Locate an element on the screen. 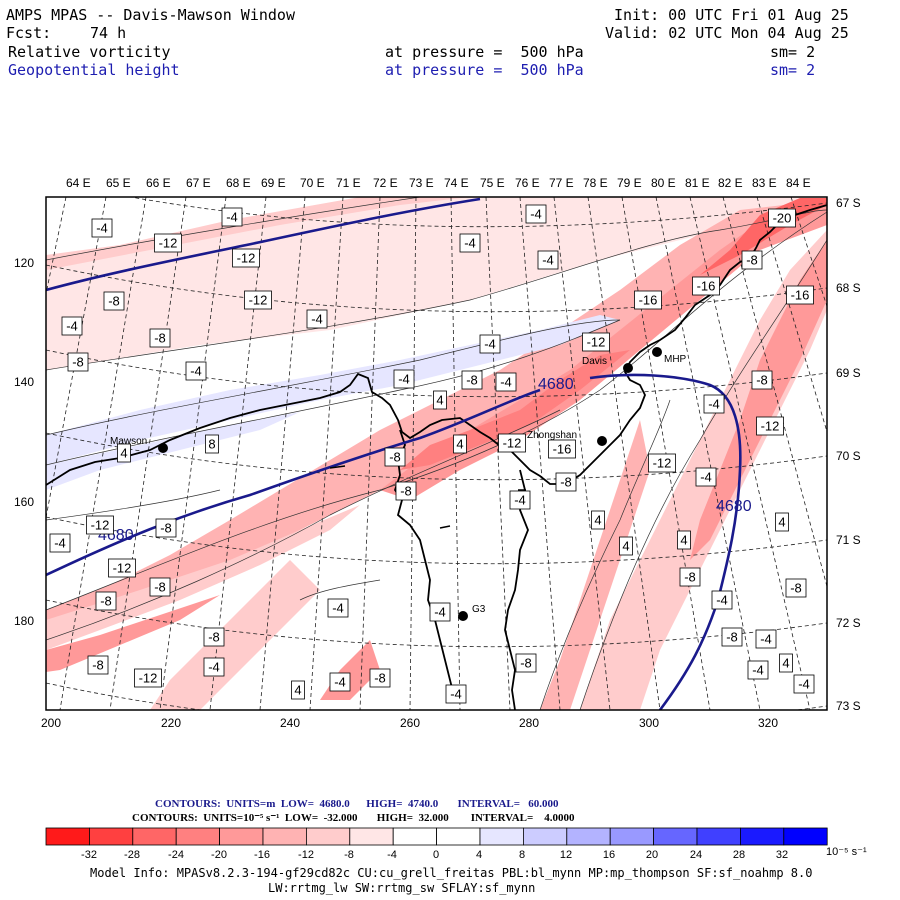 The width and height of the screenshot is (900, 900). station-label: Mawson is located at coordinates (128, 441).